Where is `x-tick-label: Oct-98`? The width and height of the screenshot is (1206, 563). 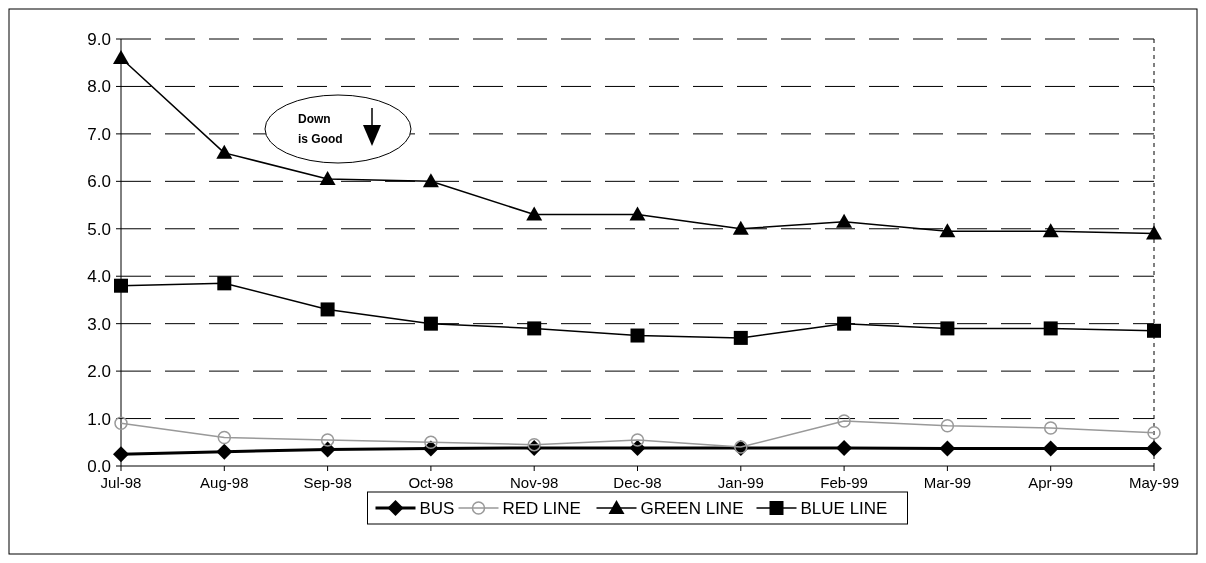
x-tick-label: Oct-98 is located at coordinates (431, 482).